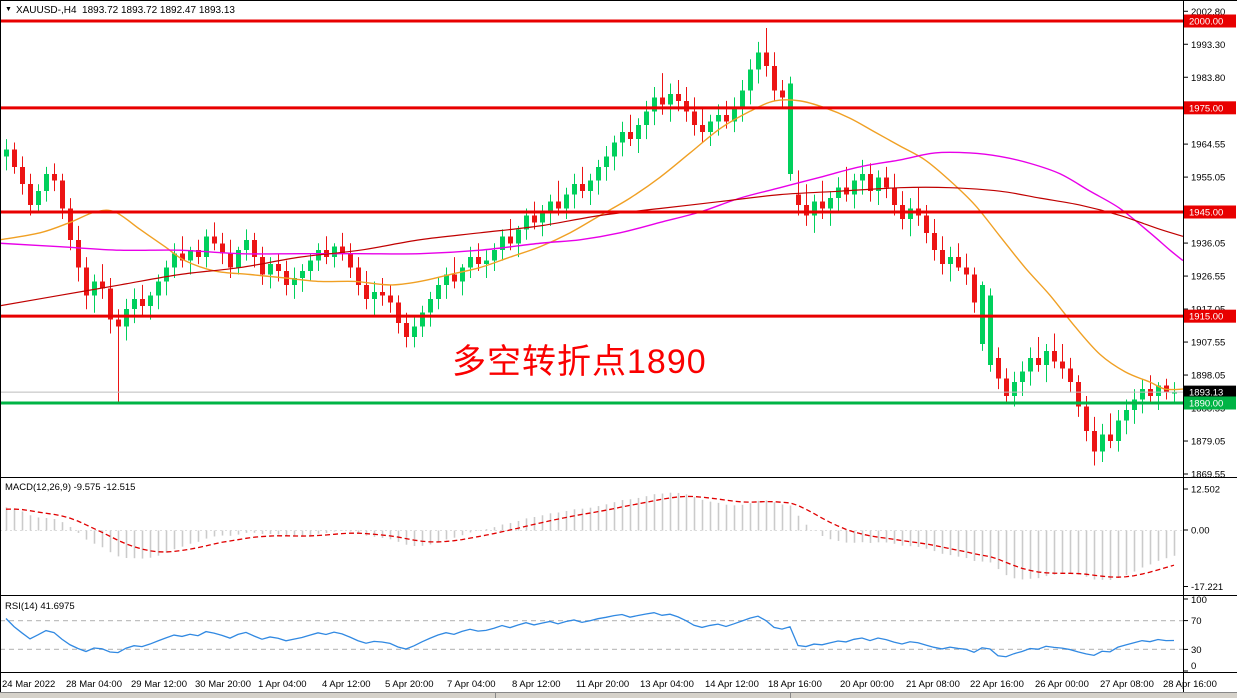 The height and width of the screenshot is (698, 1237). I want to click on price-tick-label: 1993.30, so click(1208, 45).